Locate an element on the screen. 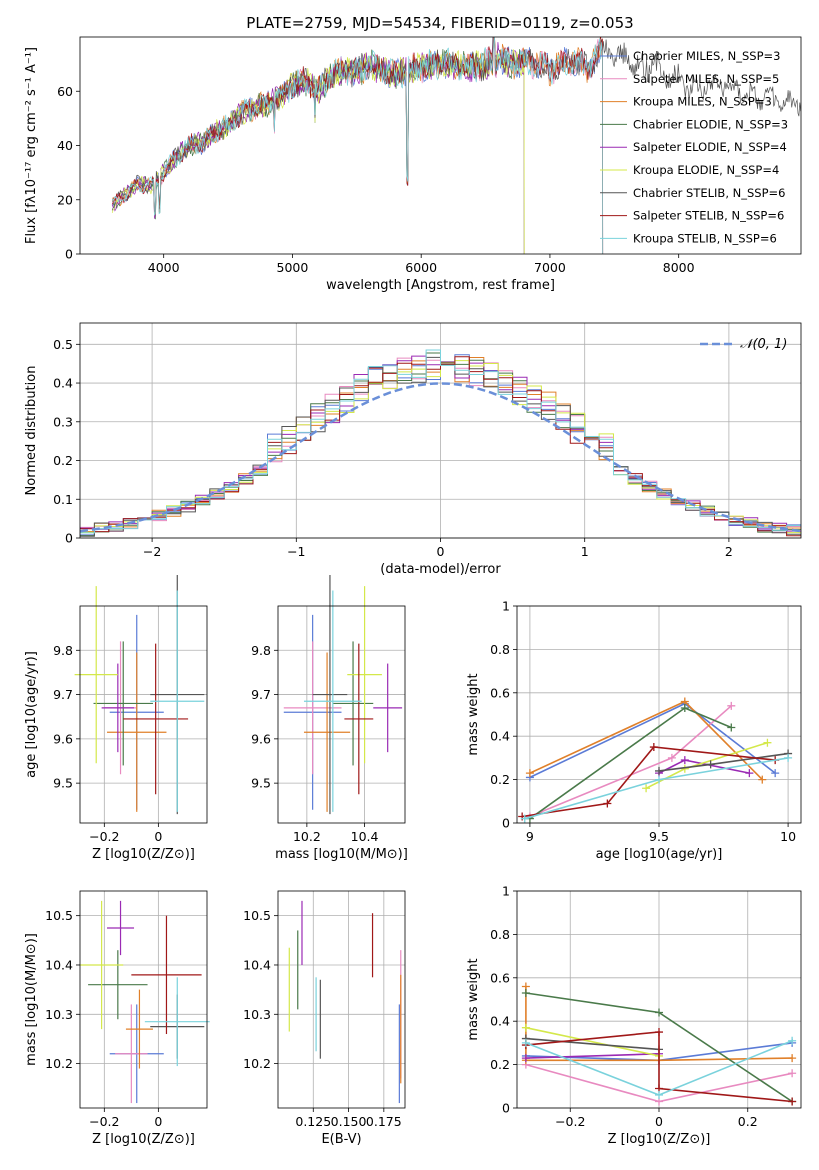 The image size is (819, 1170). y-tick-label: 10.5 is located at coordinates (257, 915).